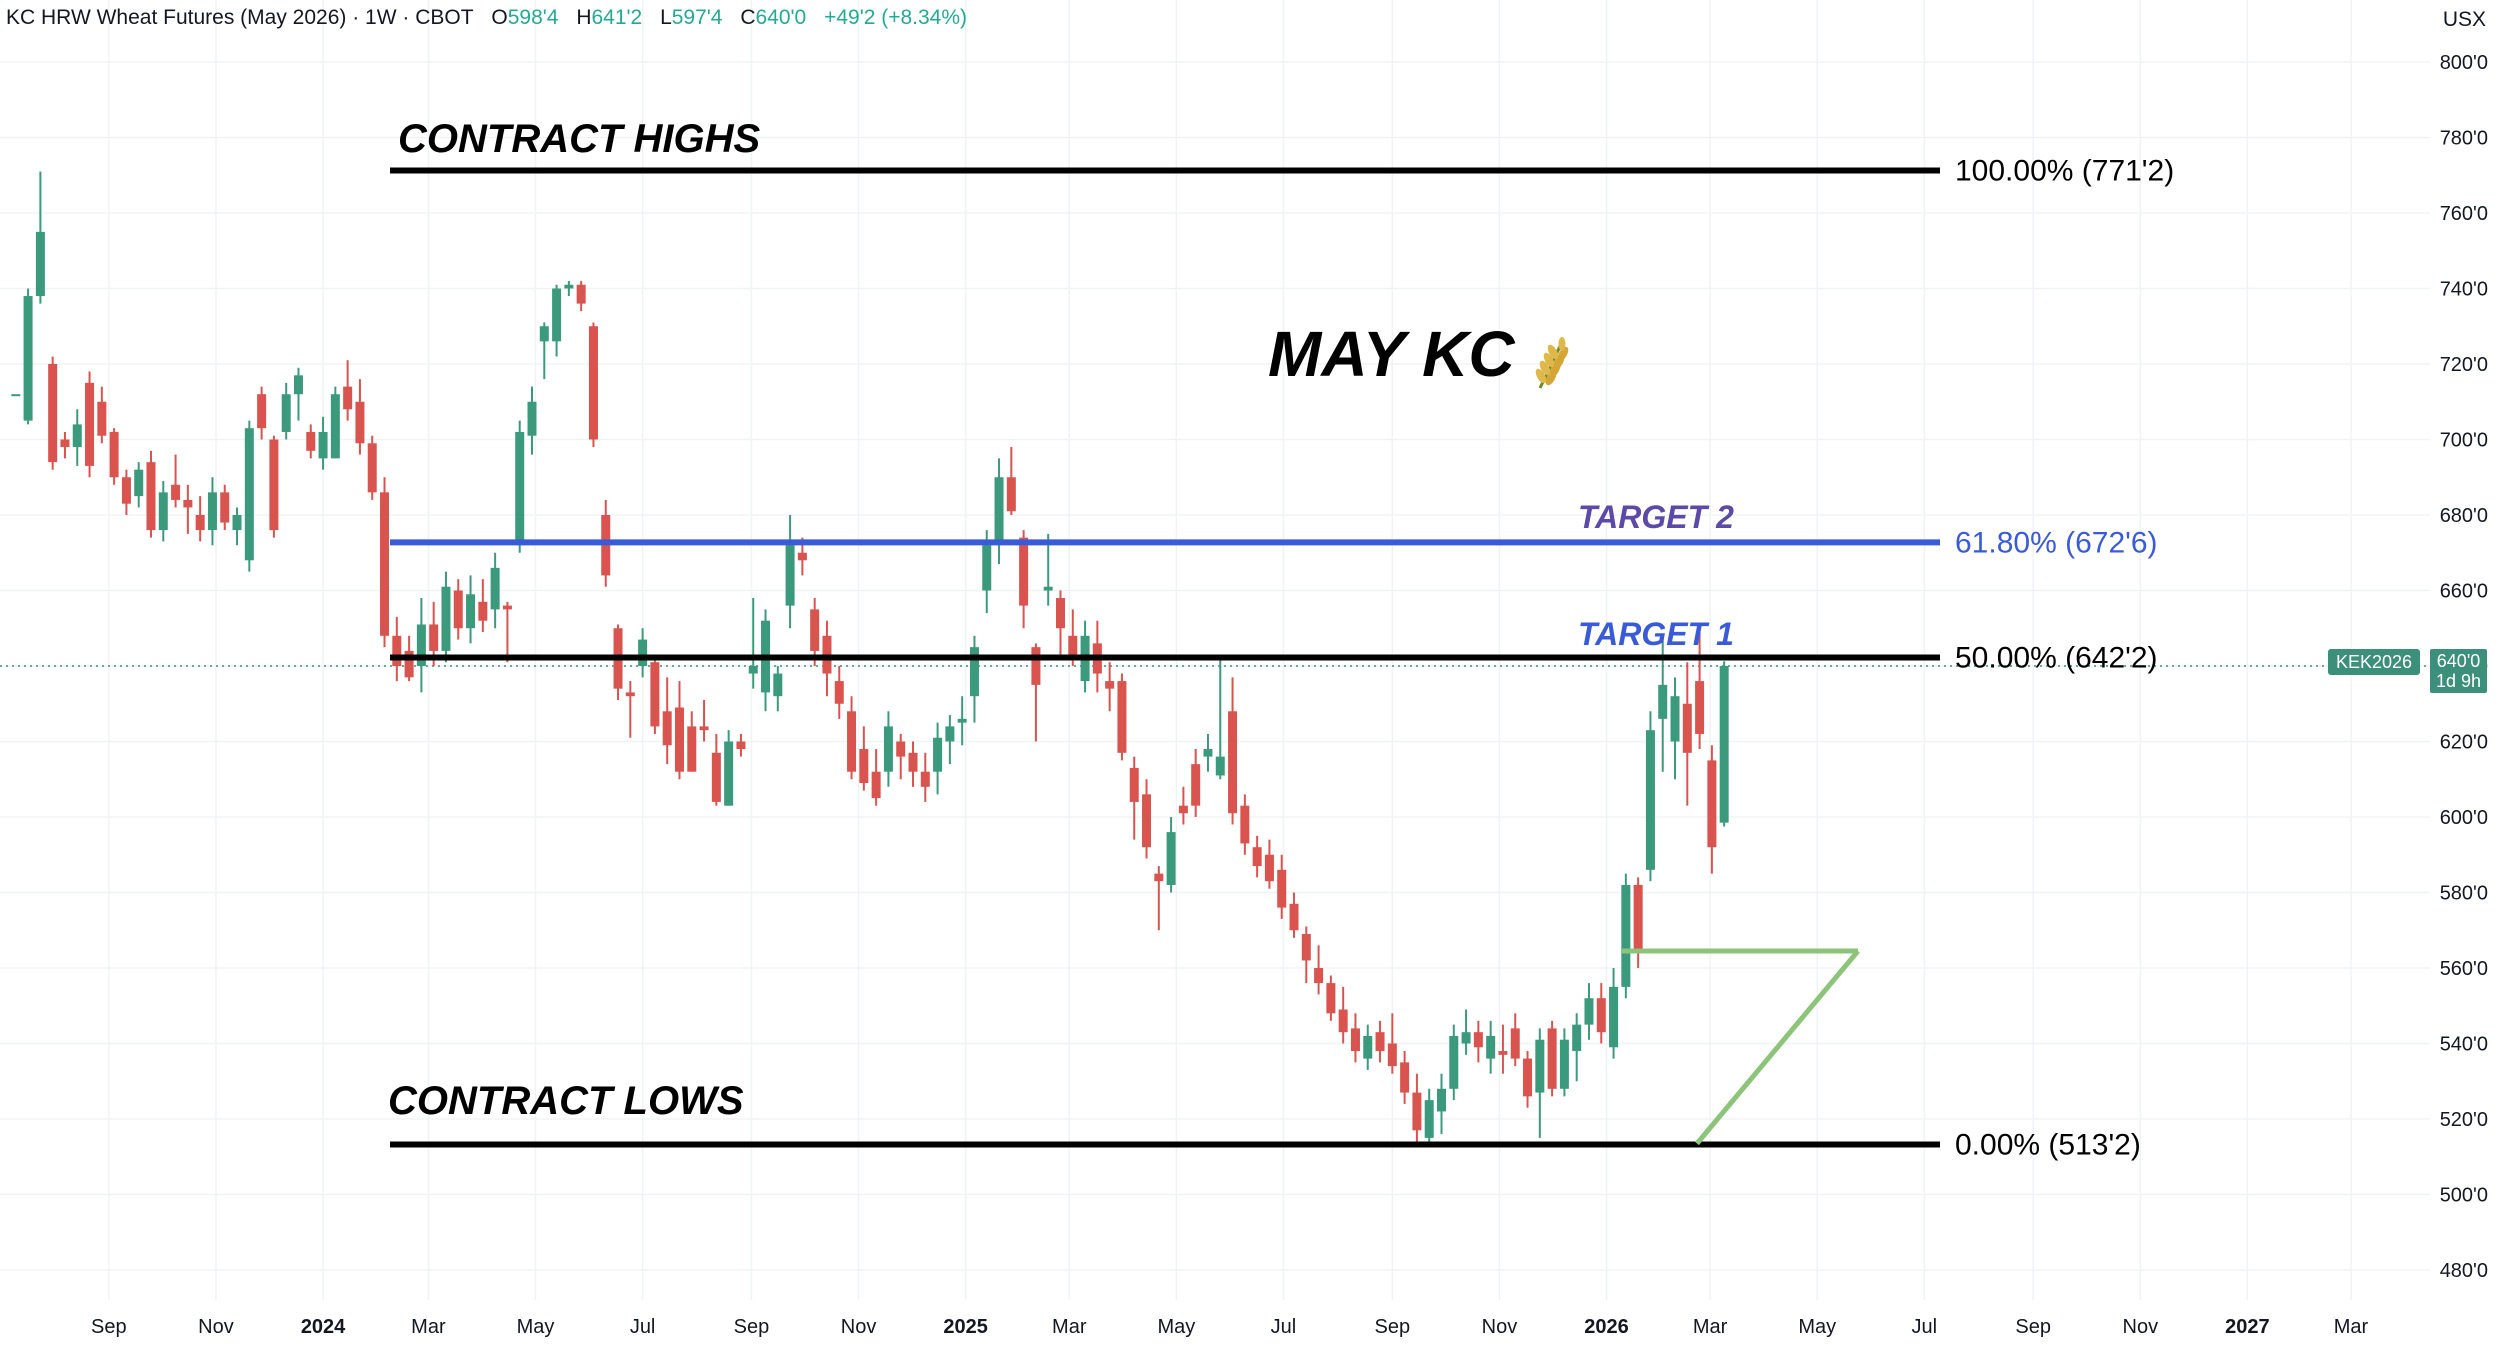 The image size is (2500, 1346). What do you see at coordinates (781, 17) in the screenshot?
I see `close-value: 640'0` at bounding box center [781, 17].